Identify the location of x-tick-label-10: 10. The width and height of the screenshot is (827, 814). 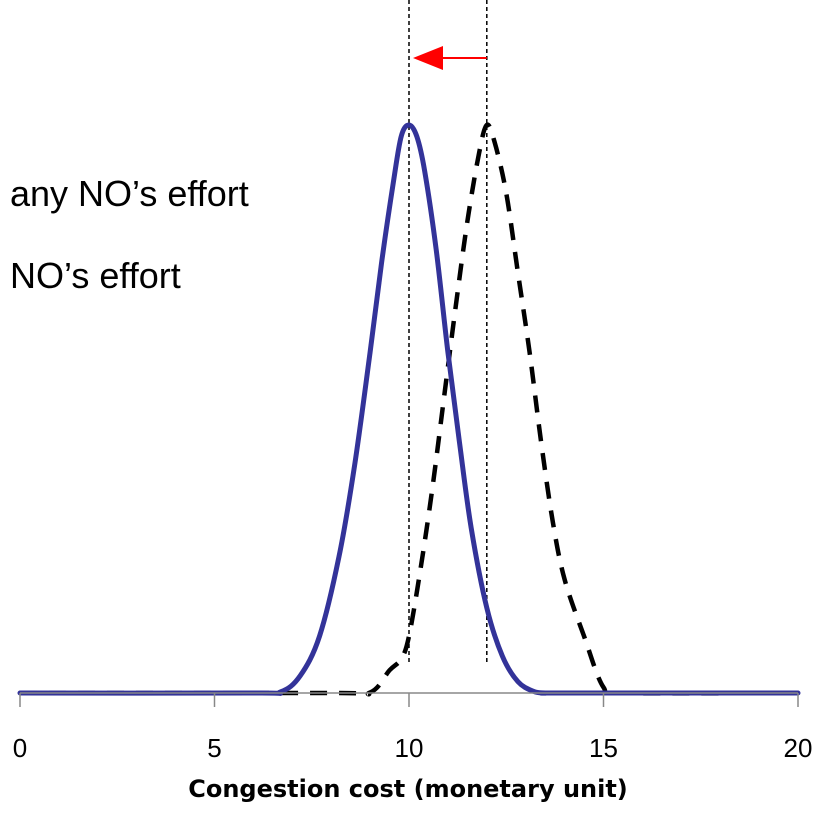
(409, 748).